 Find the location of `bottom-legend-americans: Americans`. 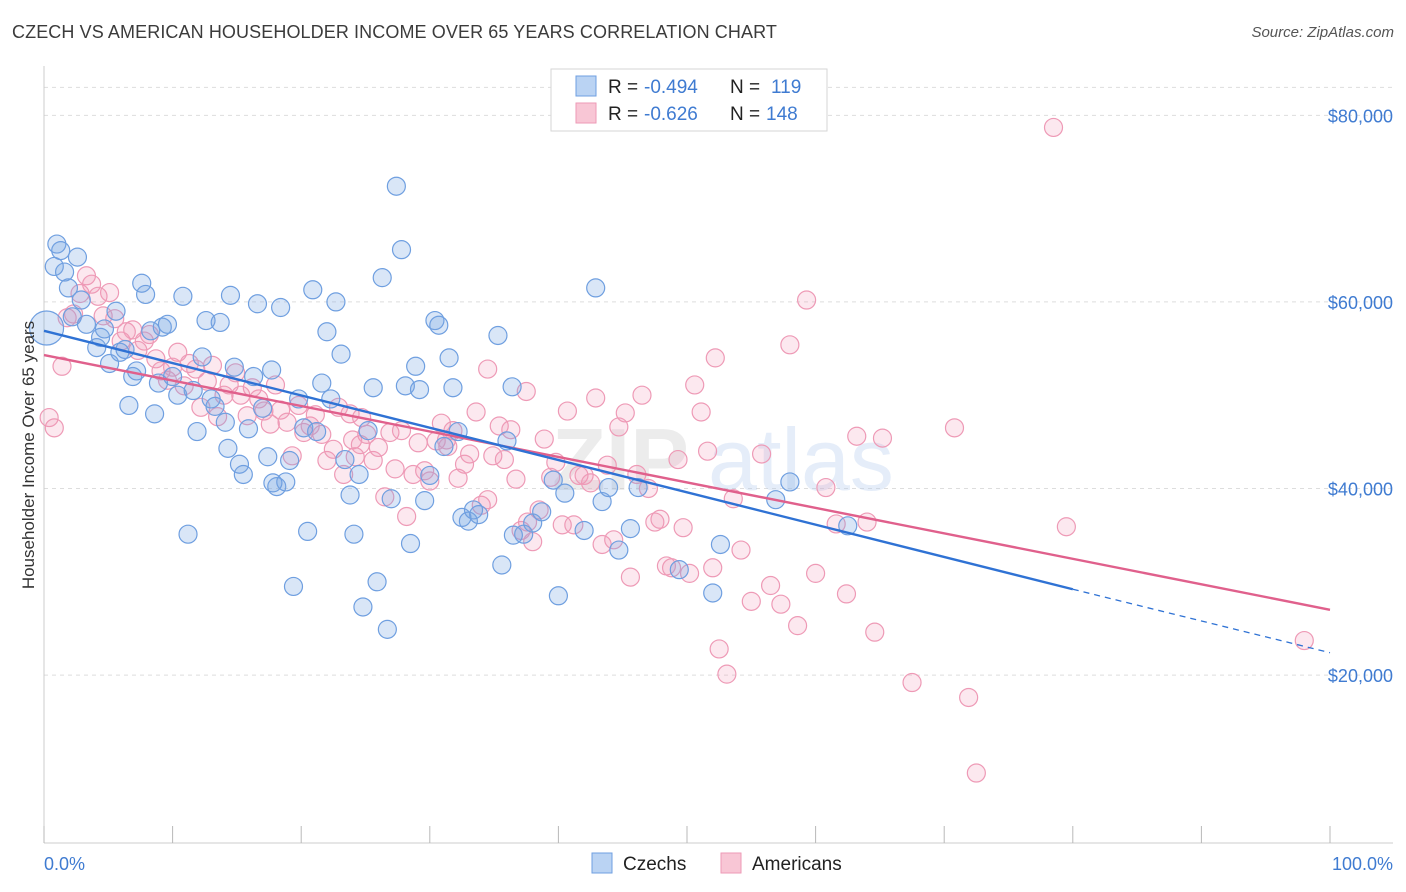

bottom-legend-americans: Americans is located at coordinates (797, 864).